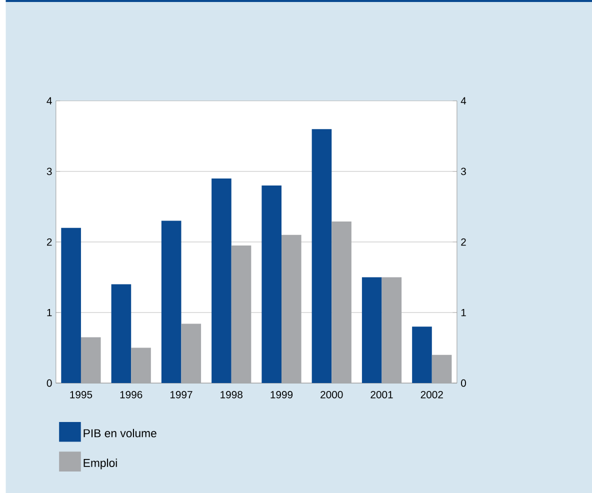  Describe the element at coordinates (49, 172) in the screenshot. I see `y-tick-label: 3` at that location.